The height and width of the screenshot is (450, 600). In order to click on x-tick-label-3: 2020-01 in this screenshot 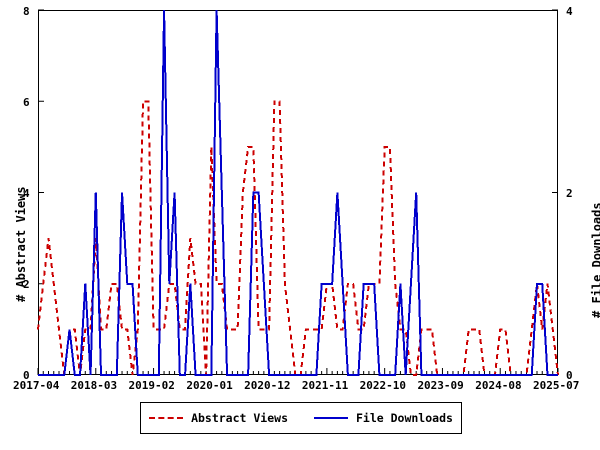, I will do `click(209, 385)`.